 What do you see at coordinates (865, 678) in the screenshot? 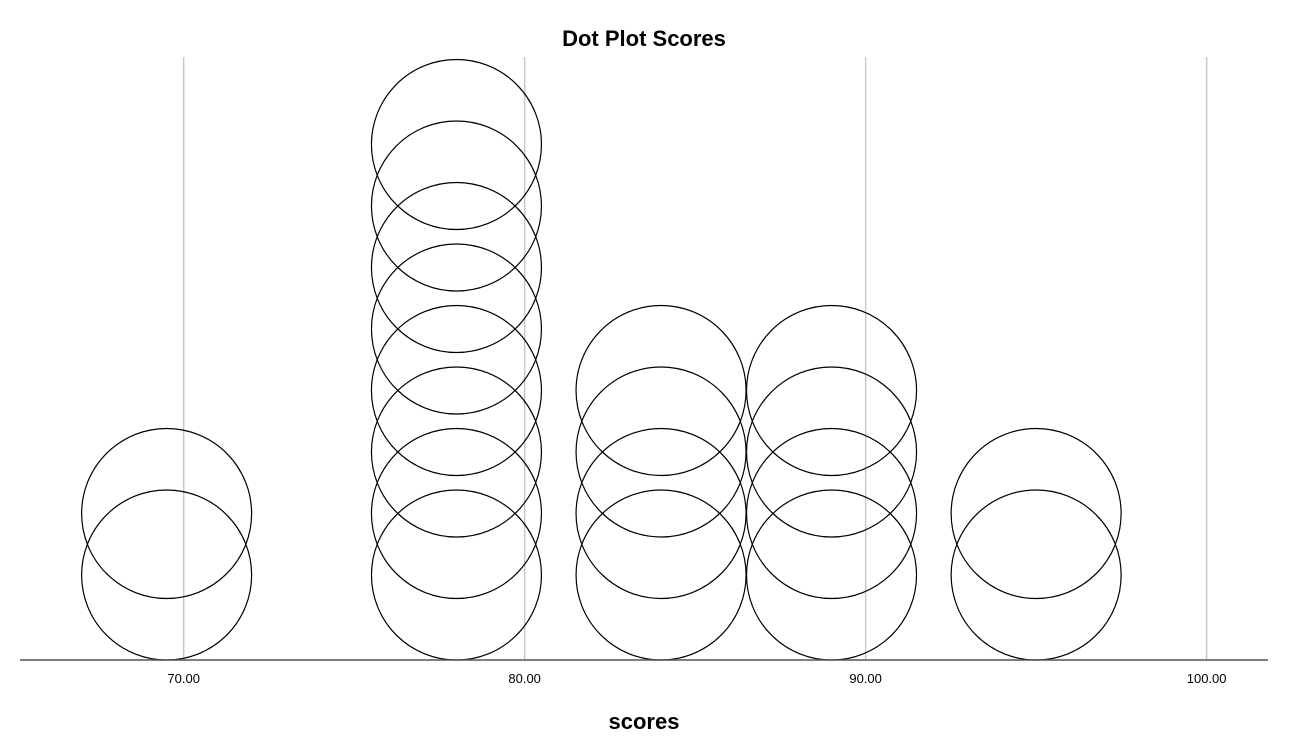
I see `x-tick-label: 90.00` at bounding box center [865, 678].